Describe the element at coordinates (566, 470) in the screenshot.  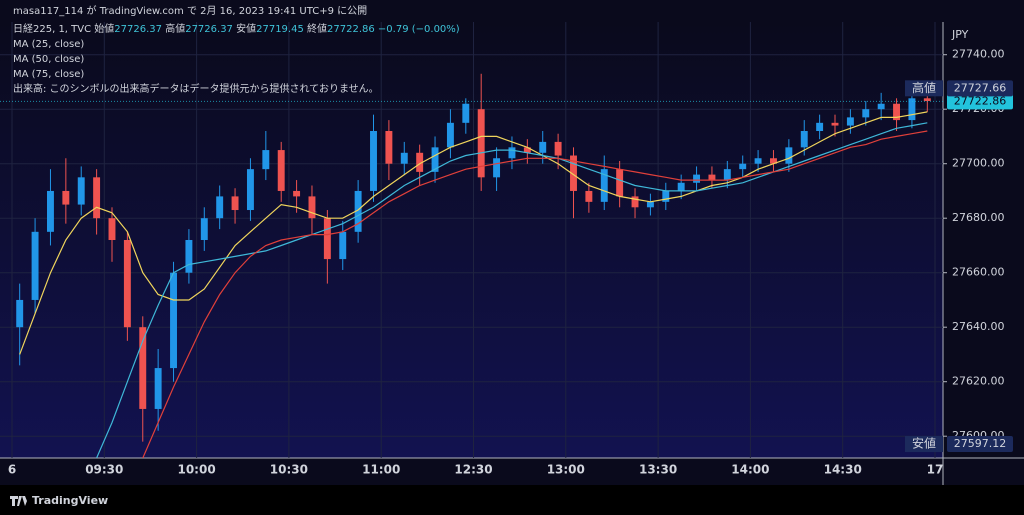
I see `x-tick-label: 13:00` at that location.